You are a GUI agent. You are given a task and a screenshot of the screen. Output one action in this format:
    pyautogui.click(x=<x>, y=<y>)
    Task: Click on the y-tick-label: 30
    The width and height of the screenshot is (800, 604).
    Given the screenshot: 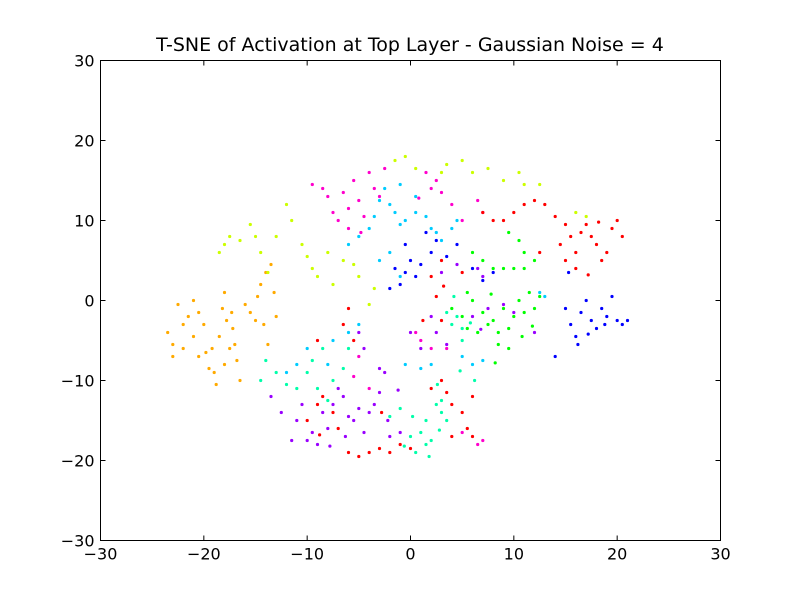 What is the action you would take?
    pyautogui.click(x=84, y=61)
    